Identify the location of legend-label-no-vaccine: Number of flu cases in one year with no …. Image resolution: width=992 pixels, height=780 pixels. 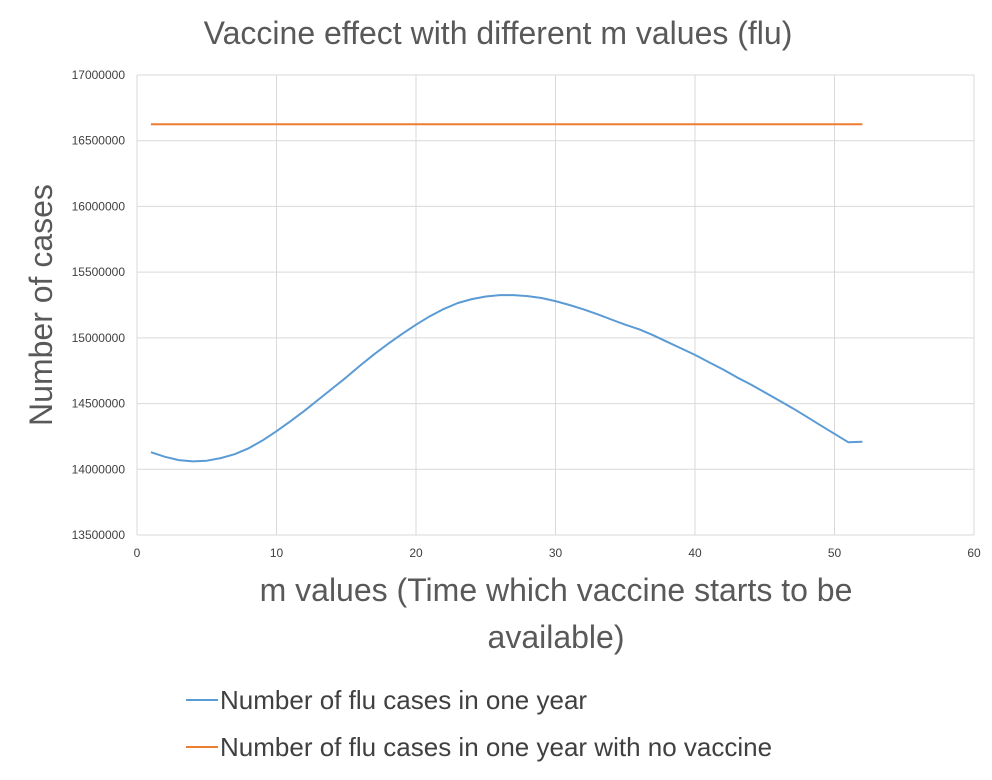
(496, 747).